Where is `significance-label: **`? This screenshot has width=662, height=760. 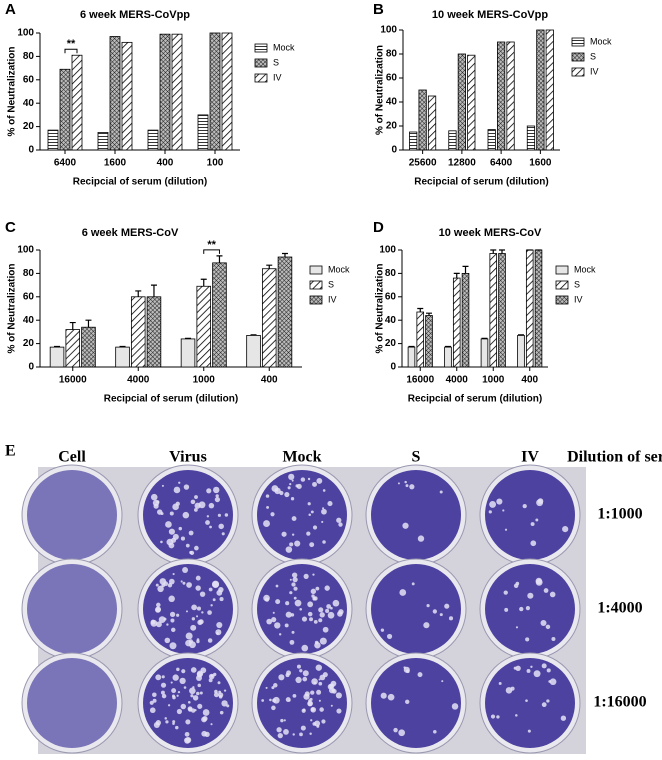
significance-label: ** is located at coordinates (71, 44).